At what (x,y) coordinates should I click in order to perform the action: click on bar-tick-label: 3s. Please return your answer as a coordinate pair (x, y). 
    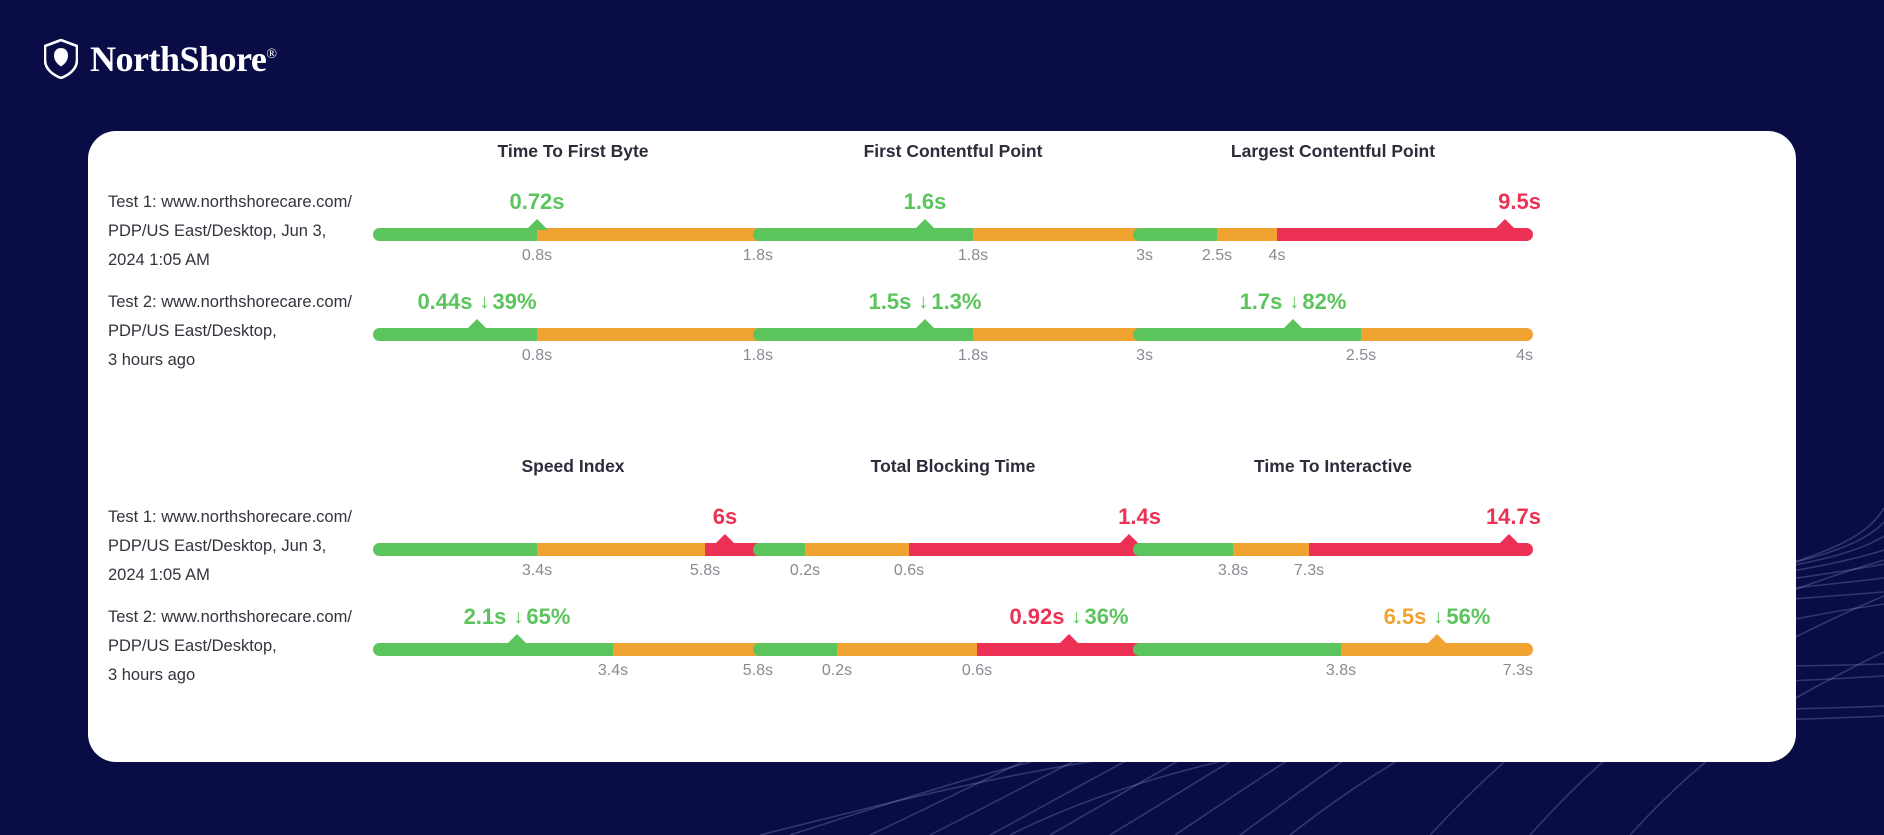
    Looking at the image, I should click on (1144, 355).